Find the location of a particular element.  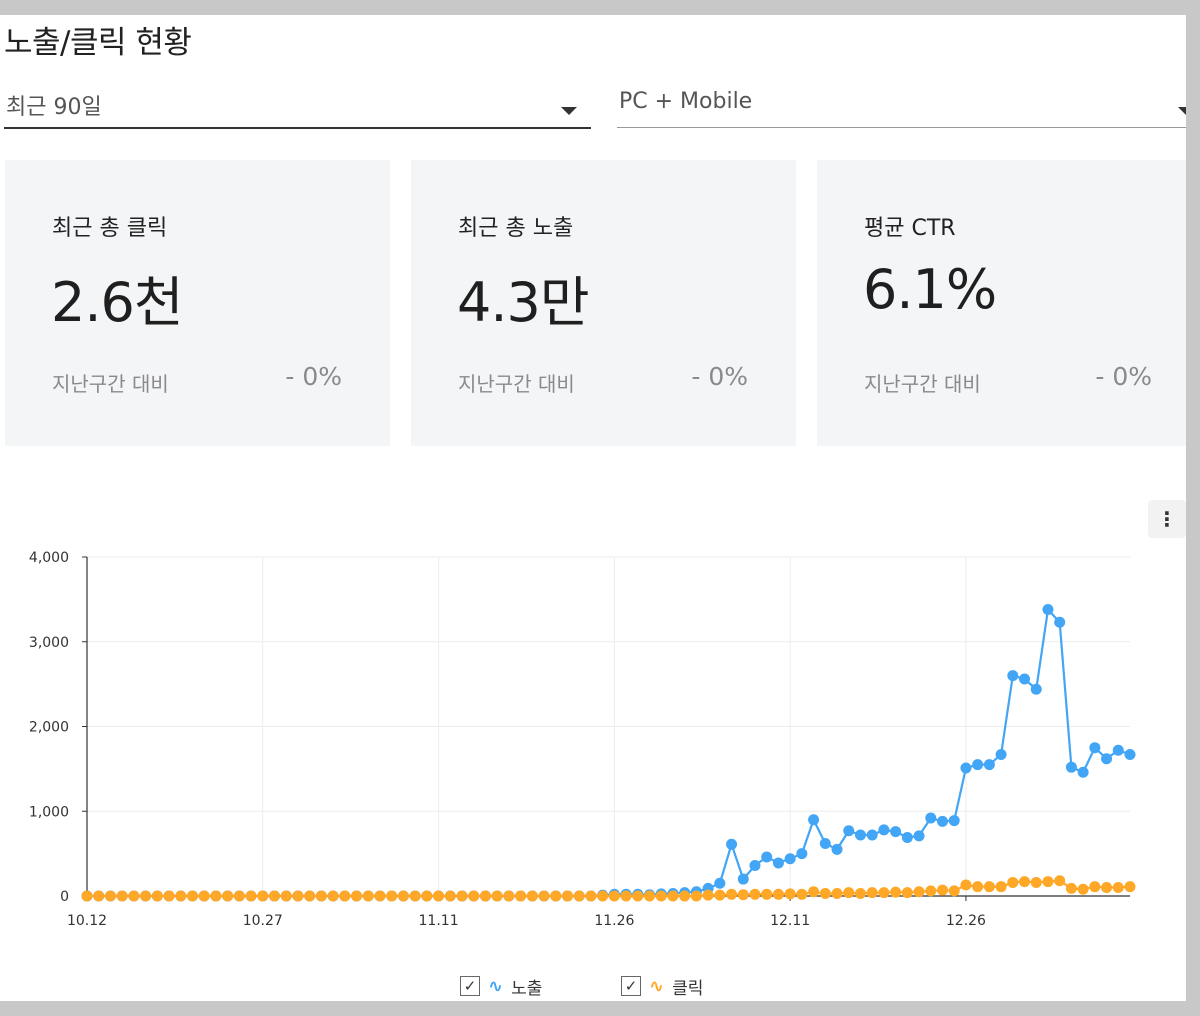

card-compare-label: 지난구간 대비 is located at coordinates (516, 384).